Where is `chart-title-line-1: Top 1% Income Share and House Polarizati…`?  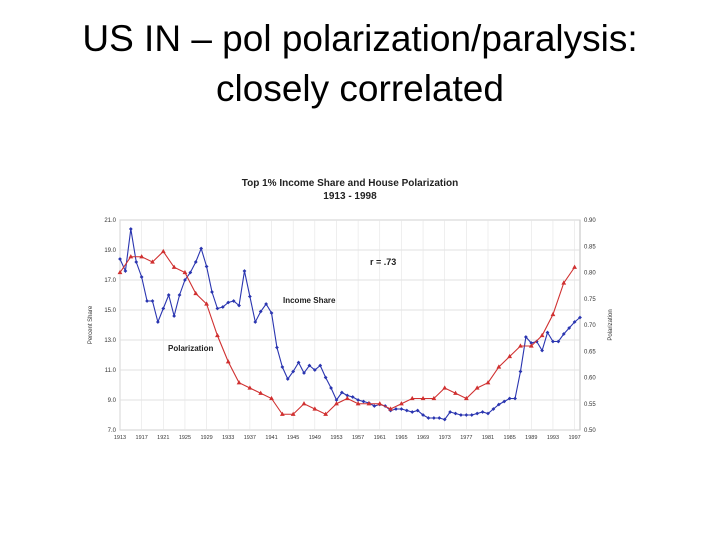 chart-title-line-1: Top 1% Income Share and House Polarizati… is located at coordinates (350, 183).